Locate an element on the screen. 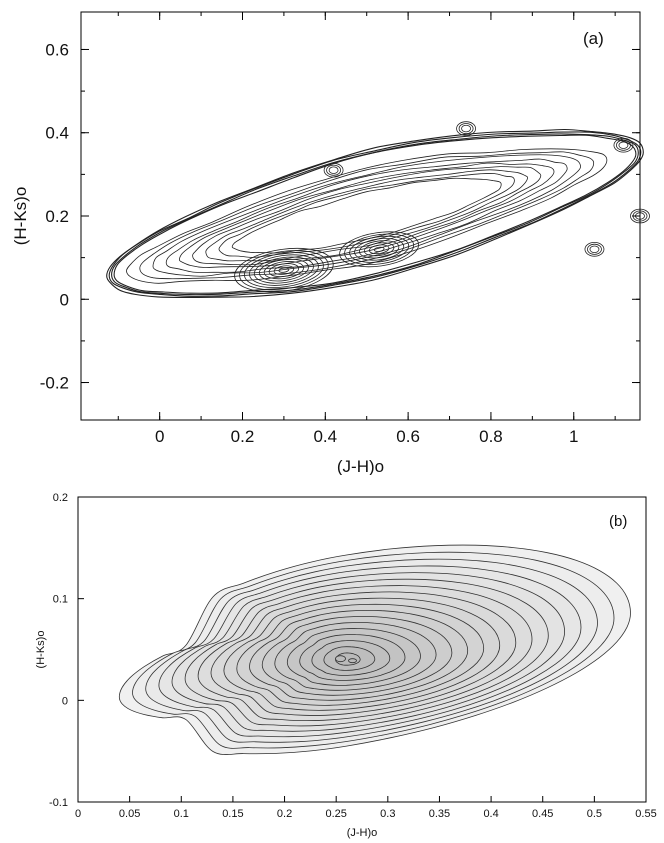 The width and height of the screenshot is (664, 843). x-tick-label: 0.45 is located at coordinates (542, 814).